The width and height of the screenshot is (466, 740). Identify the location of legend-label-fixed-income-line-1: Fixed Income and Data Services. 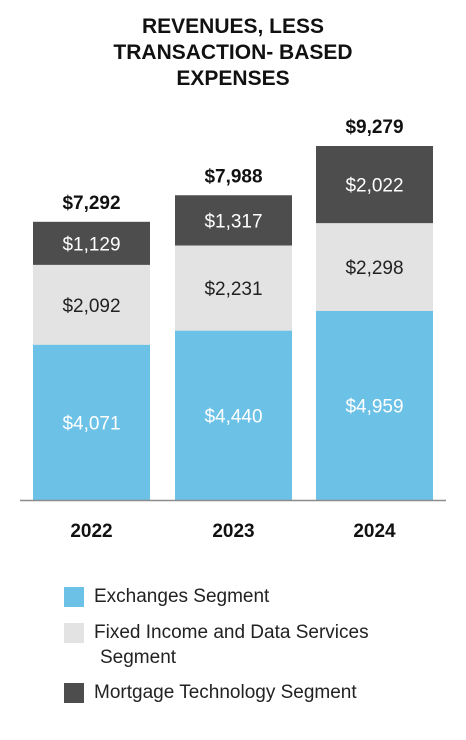
(231, 632).